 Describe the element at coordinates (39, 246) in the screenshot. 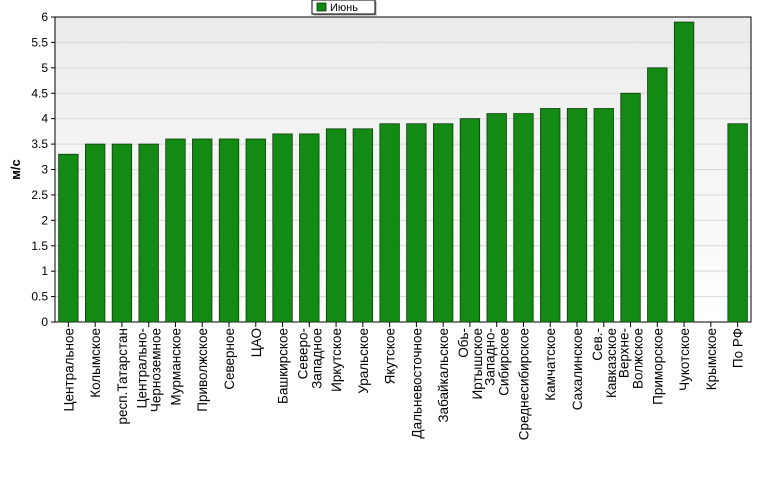

I see `y-tick-label: 1.5` at that location.